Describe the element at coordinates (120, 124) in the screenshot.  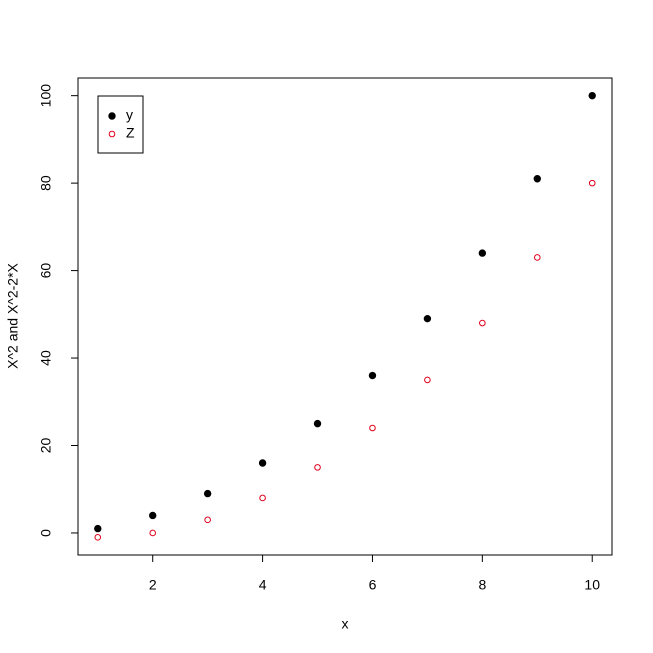
I see `legend-box` at that location.